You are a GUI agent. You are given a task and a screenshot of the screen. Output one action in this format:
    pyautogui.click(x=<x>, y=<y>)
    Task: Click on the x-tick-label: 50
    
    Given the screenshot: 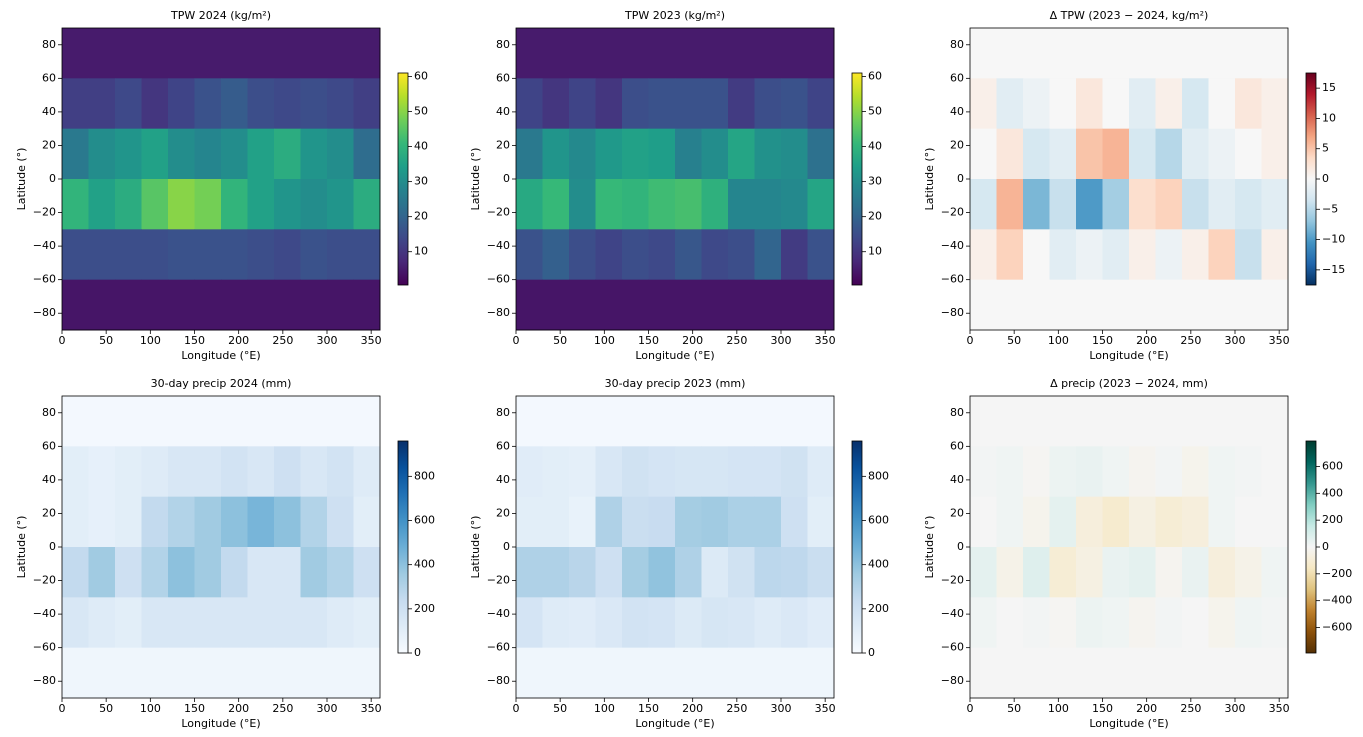 What is the action you would take?
    pyautogui.click(x=560, y=340)
    